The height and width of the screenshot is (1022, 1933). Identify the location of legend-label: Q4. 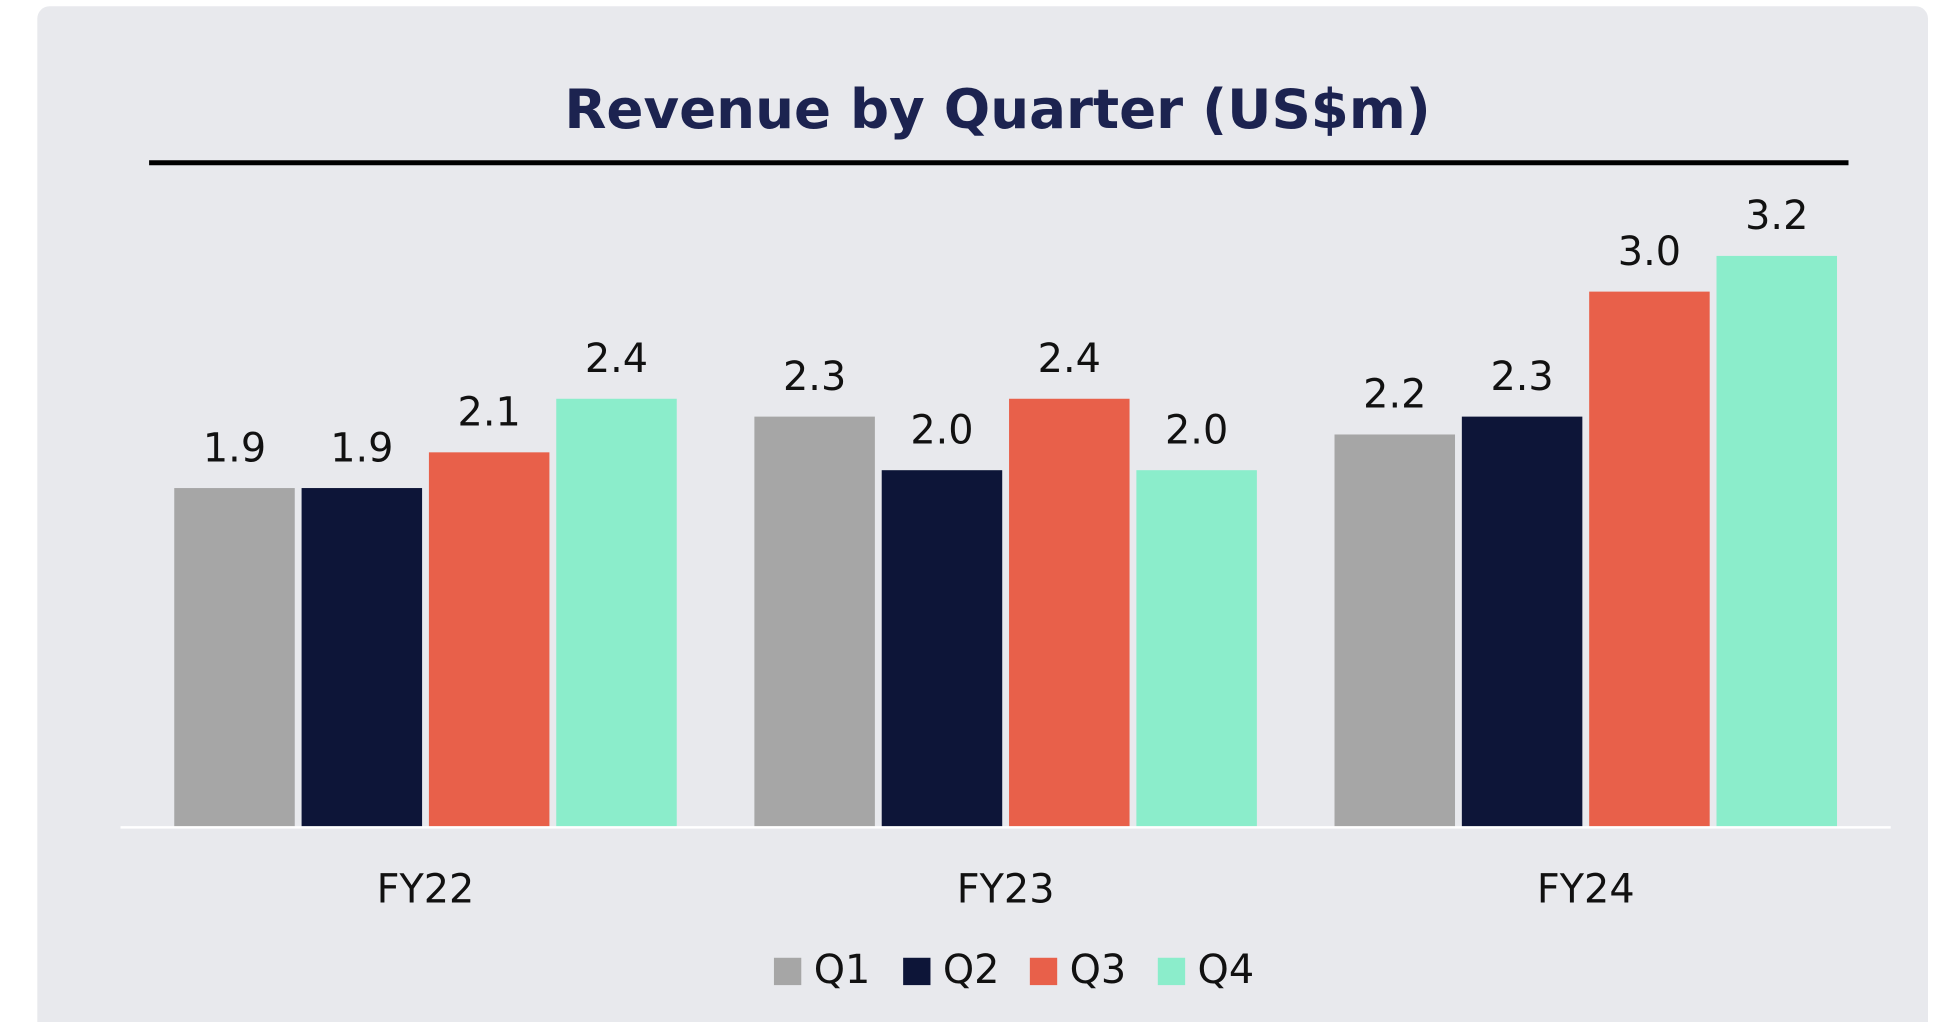
(1226, 970).